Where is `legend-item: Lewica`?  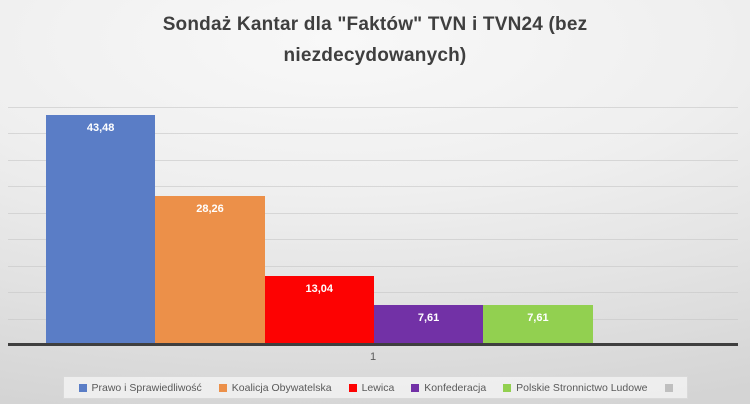
legend-item: Lewica is located at coordinates (371, 387).